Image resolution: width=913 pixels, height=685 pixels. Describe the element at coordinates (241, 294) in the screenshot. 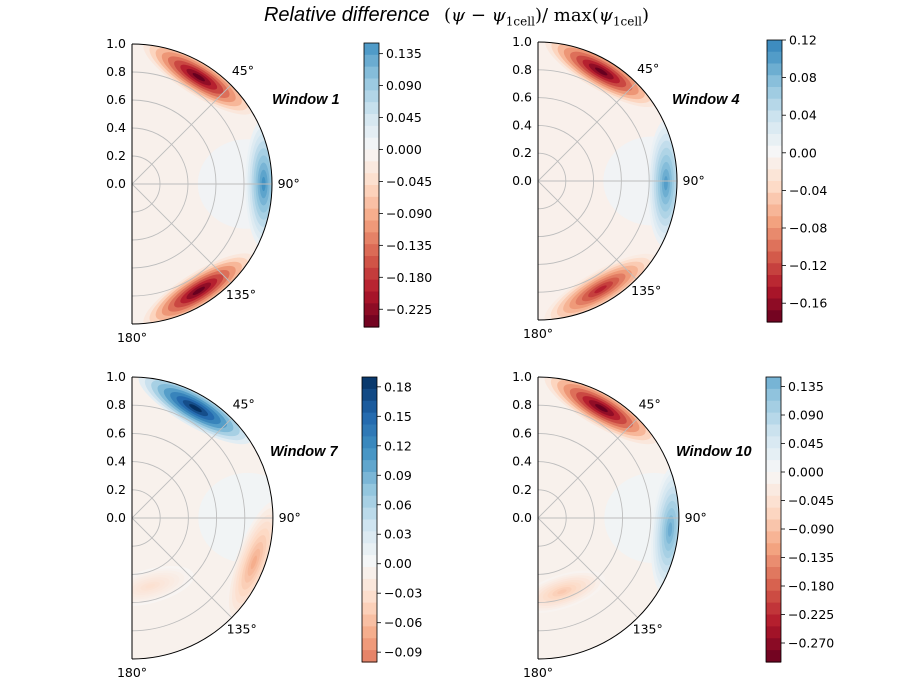

I see `angle-tick-label: 135°` at that location.